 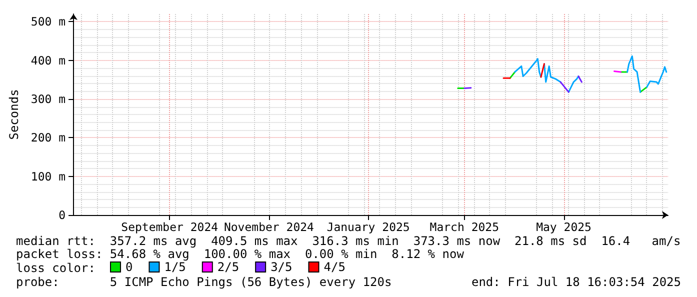 I want to click on text: packet loss: 54.68 % avg 100.00 % max 0.00 % min 8.12 % now, so click(x=240, y=254).